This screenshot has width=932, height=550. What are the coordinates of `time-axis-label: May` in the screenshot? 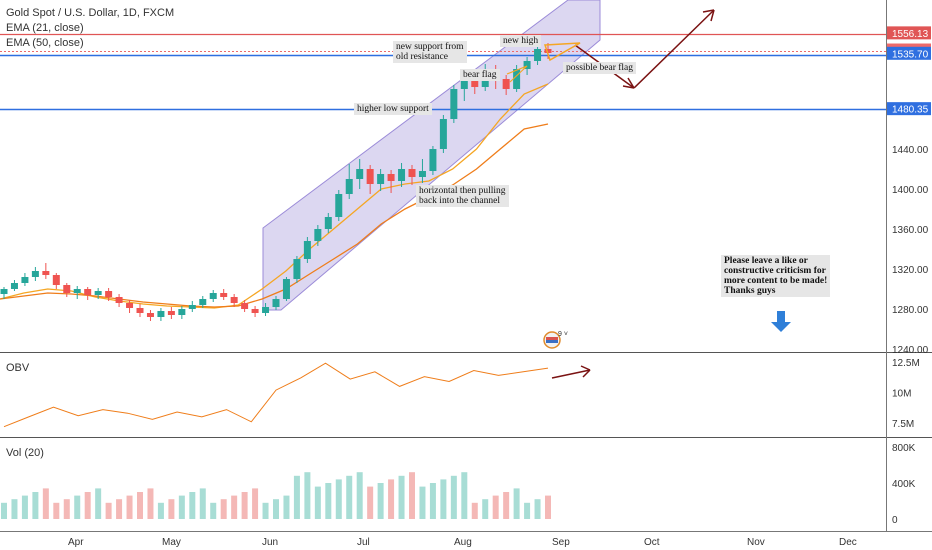 It's located at (171, 542).